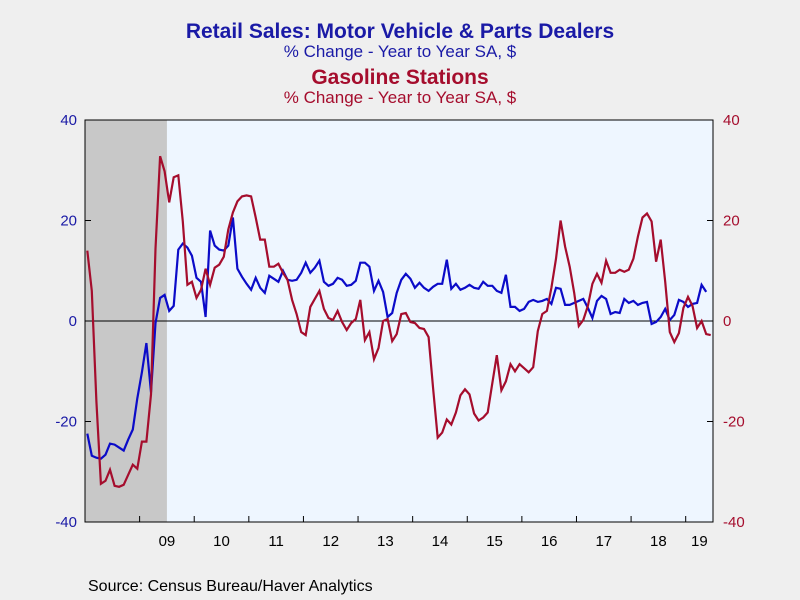  Describe the element at coordinates (494, 541) in the screenshot. I see `x-tick-label: 15` at that location.